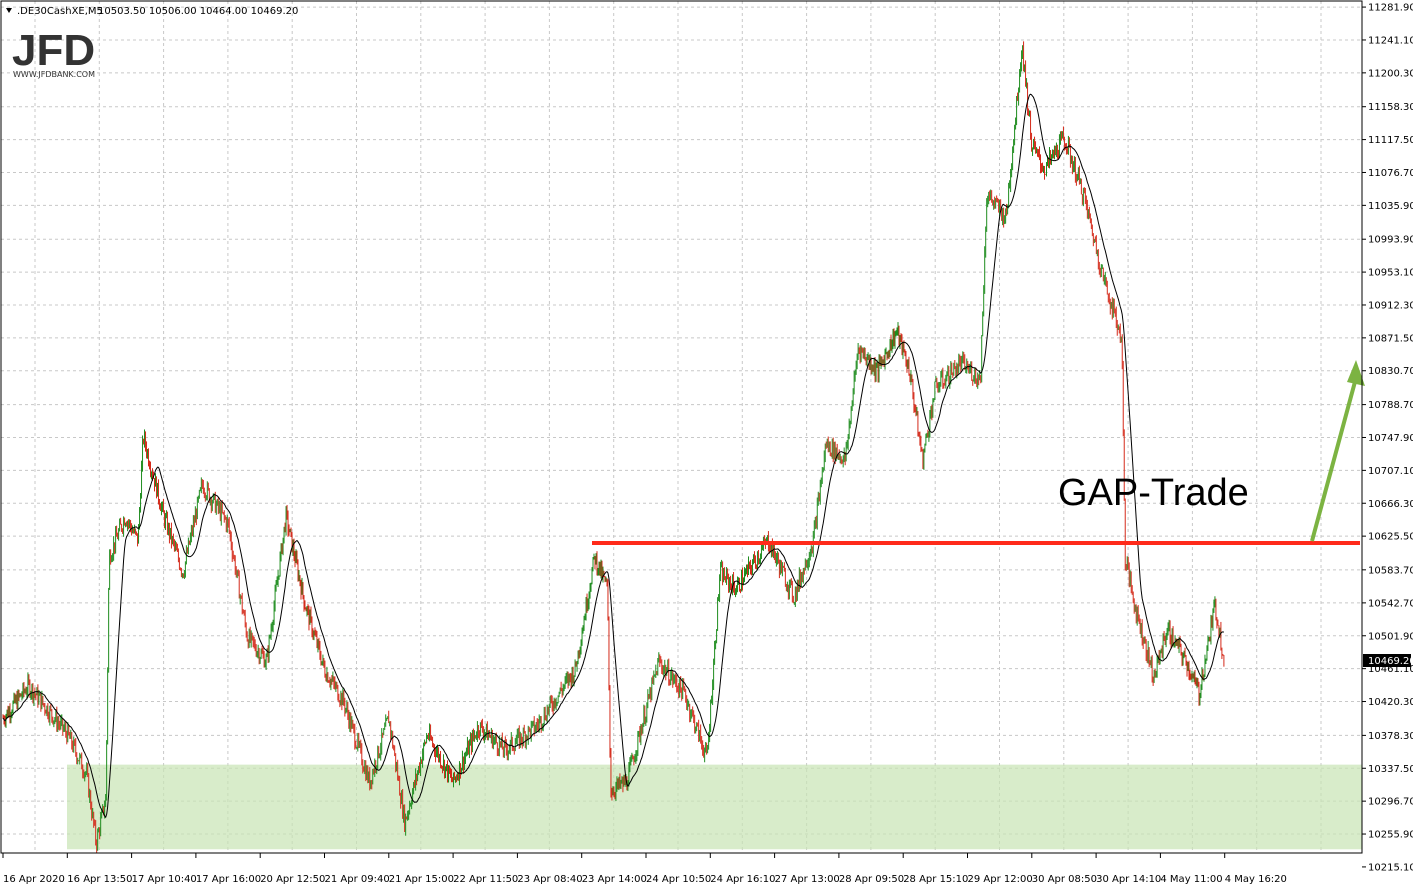 This screenshot has height=889, width=1413. What do you see at coordinates (678, 879) in the screenshot?
I see `x-tick-label: 24 Apr 10:50` at bounding box center [678, 879].